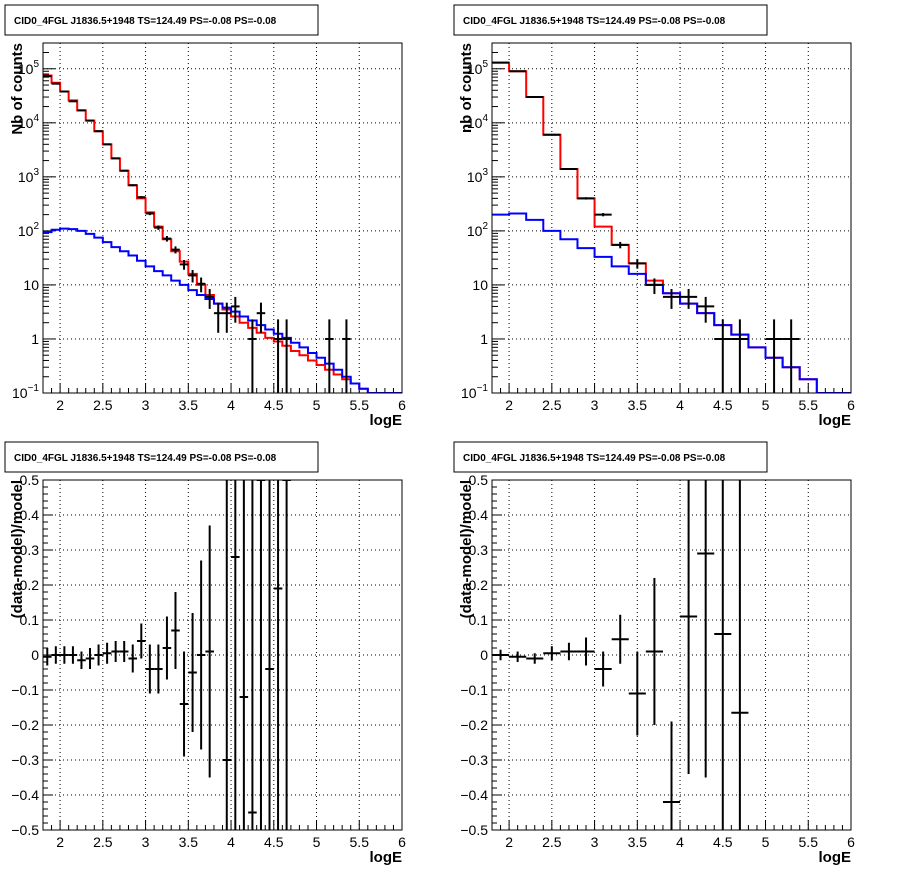 Image resolution: width=898 pixels, height=875 pixels. Describe the element at coordinates (552, 842) in the screenshot. I see `x-tick-label: 2.5` at that location.